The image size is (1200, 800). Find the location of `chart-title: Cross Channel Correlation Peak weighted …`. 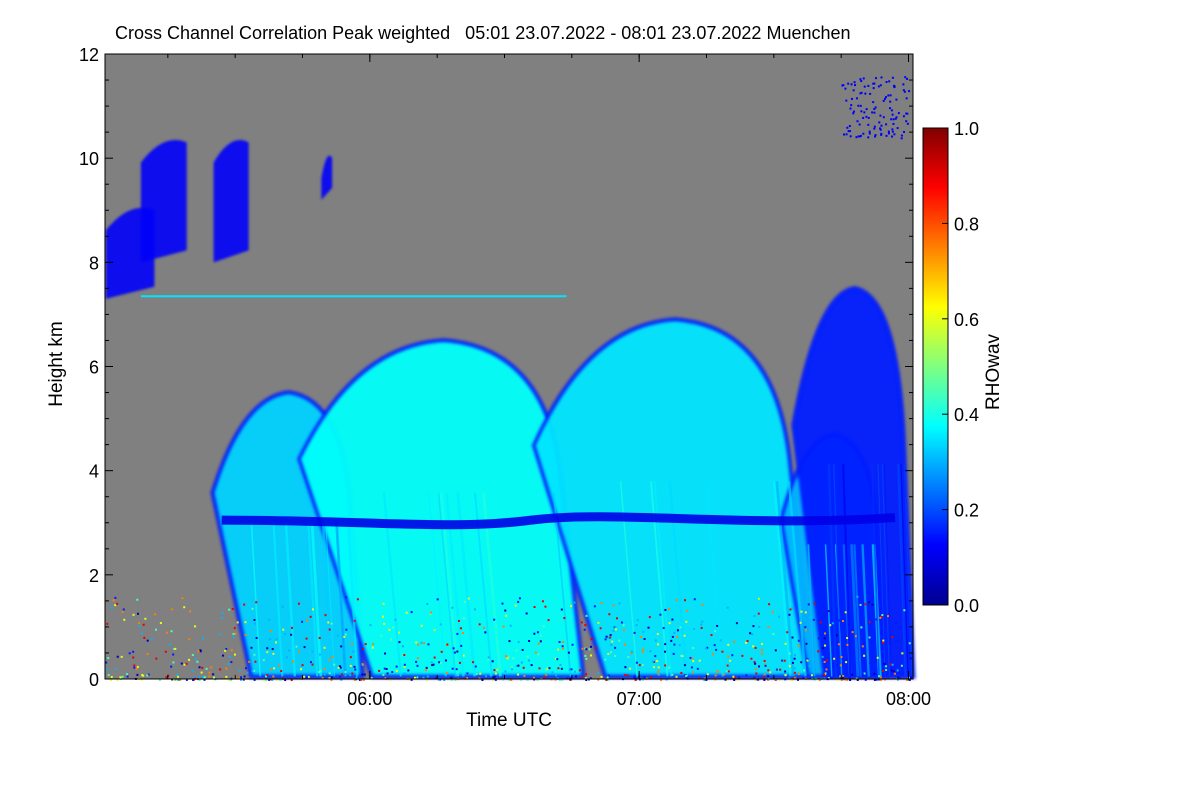

chart-title: Cross Channel Correlation Peak weighted … is located at coordinates (483, 33).